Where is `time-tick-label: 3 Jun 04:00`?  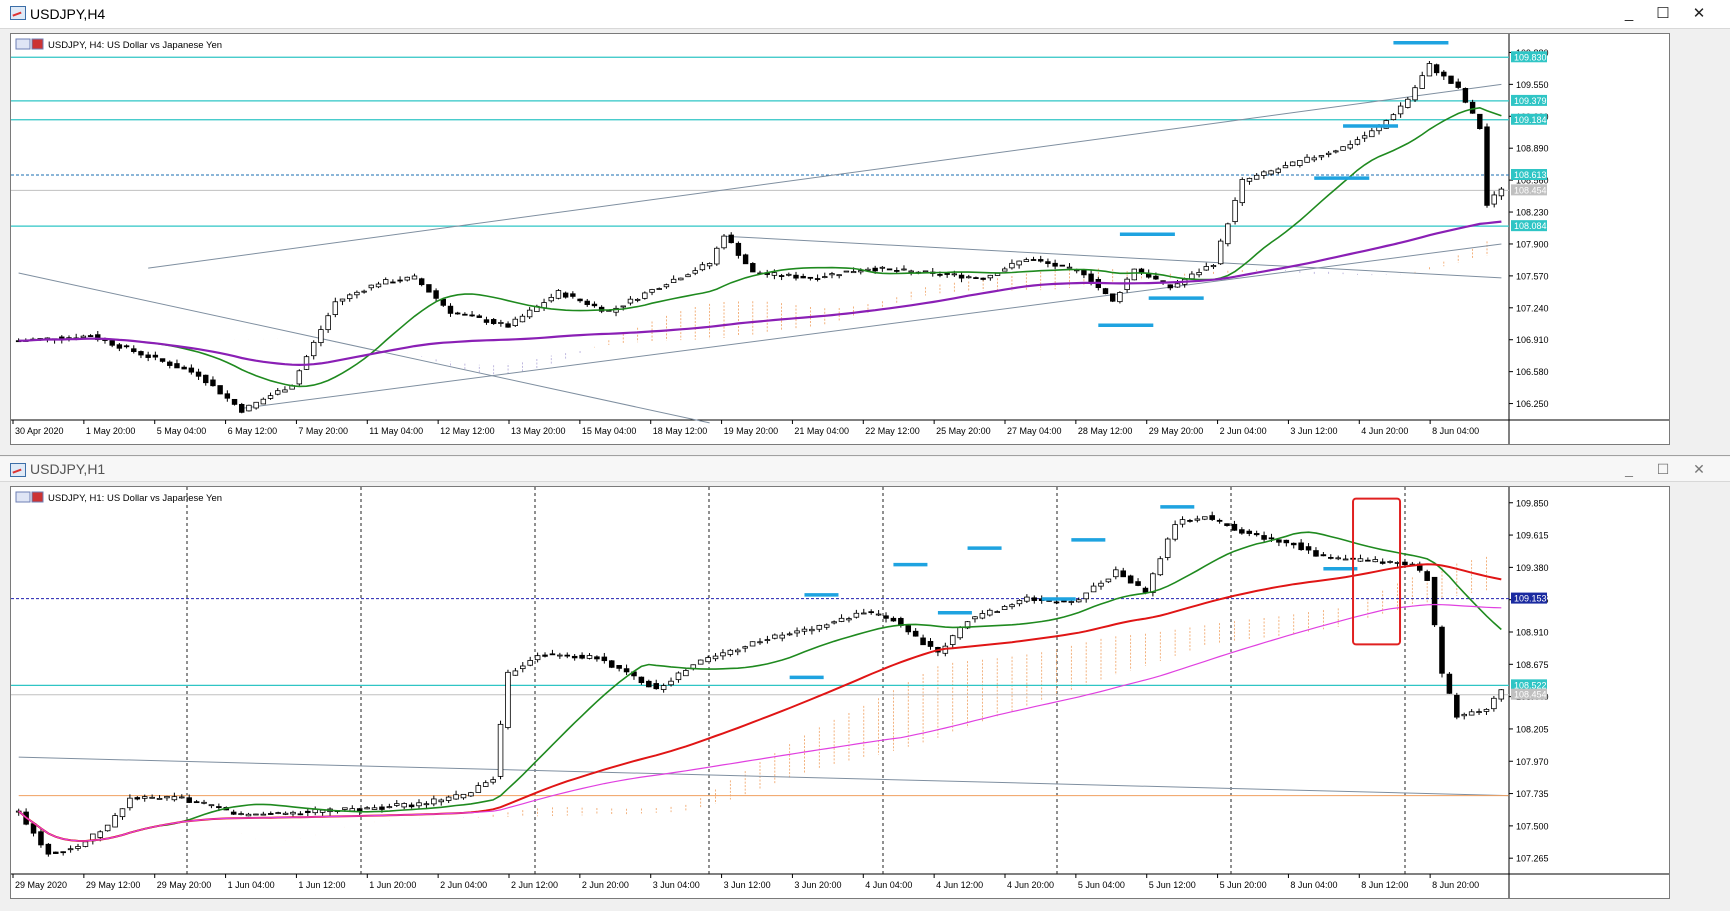
time-tick-label: 3 Jun 04:00 is located at coordinates (676, 885).